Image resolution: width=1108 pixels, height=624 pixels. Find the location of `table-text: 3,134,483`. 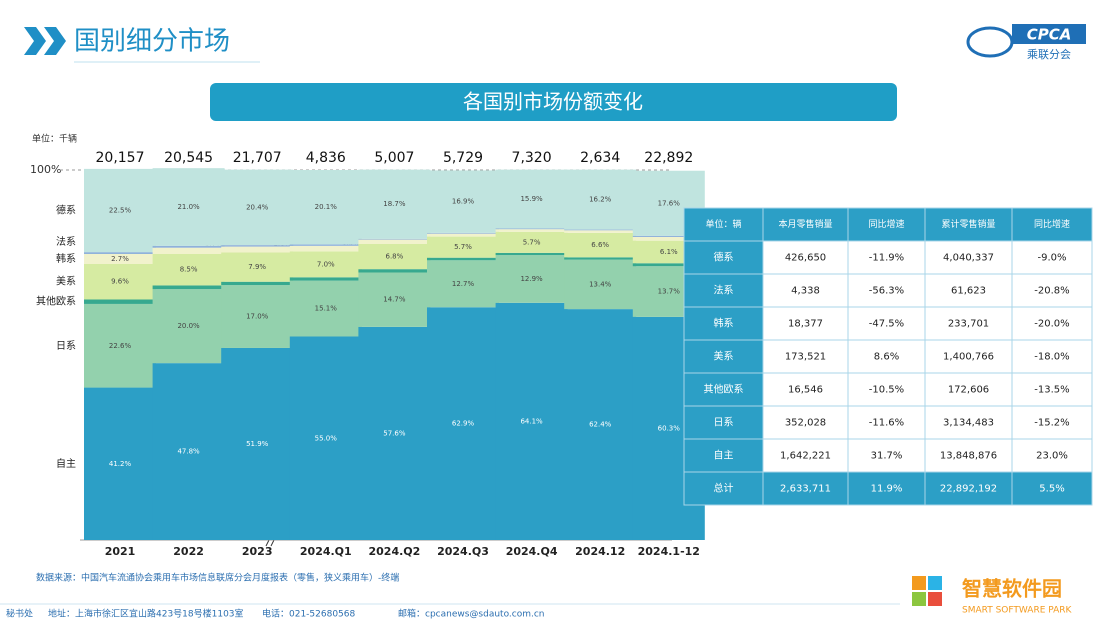

table-text: 3,134,483 is located at coordinates (968, 423).